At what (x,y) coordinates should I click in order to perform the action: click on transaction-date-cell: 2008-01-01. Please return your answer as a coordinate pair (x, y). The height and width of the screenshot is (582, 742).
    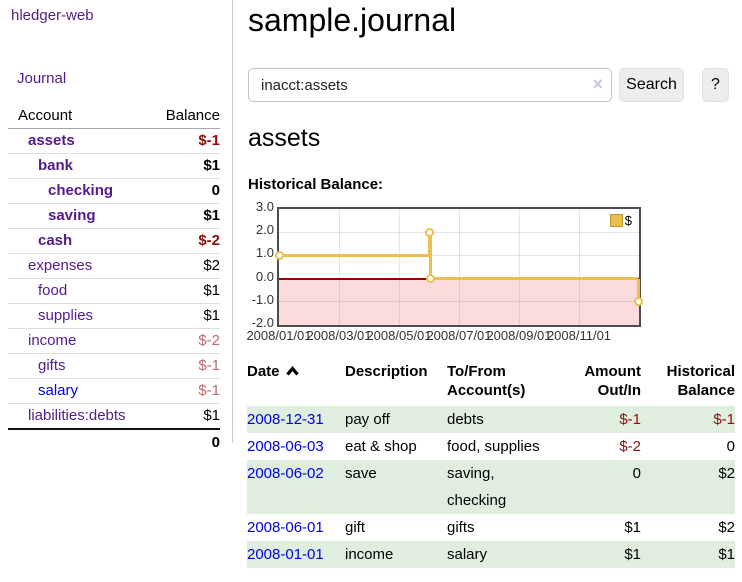
    Looking at the image, I should click on (296, 554).